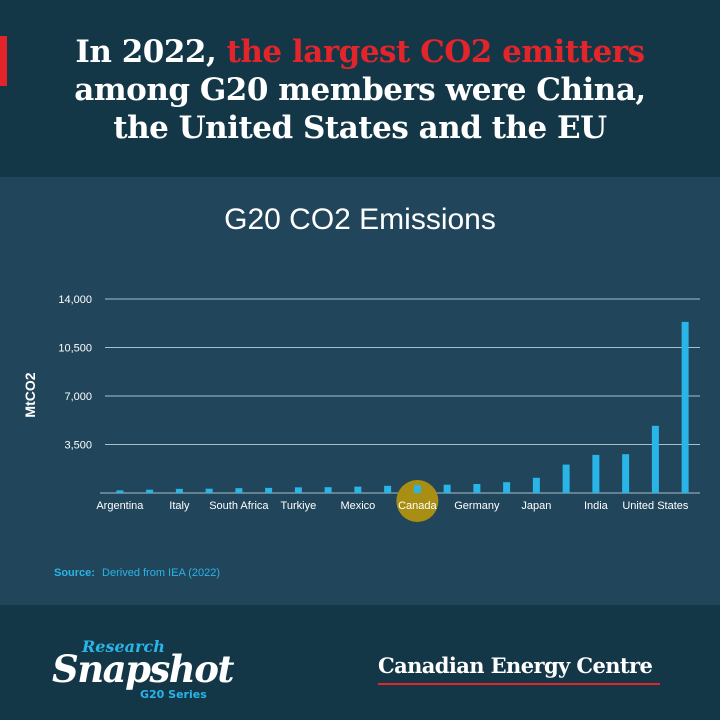 The image size is (720, 720). What do you see at coordinates (179, 506) in the screenshot?
I see `x-tick-label: Italy` at bounding box center [179, 506].